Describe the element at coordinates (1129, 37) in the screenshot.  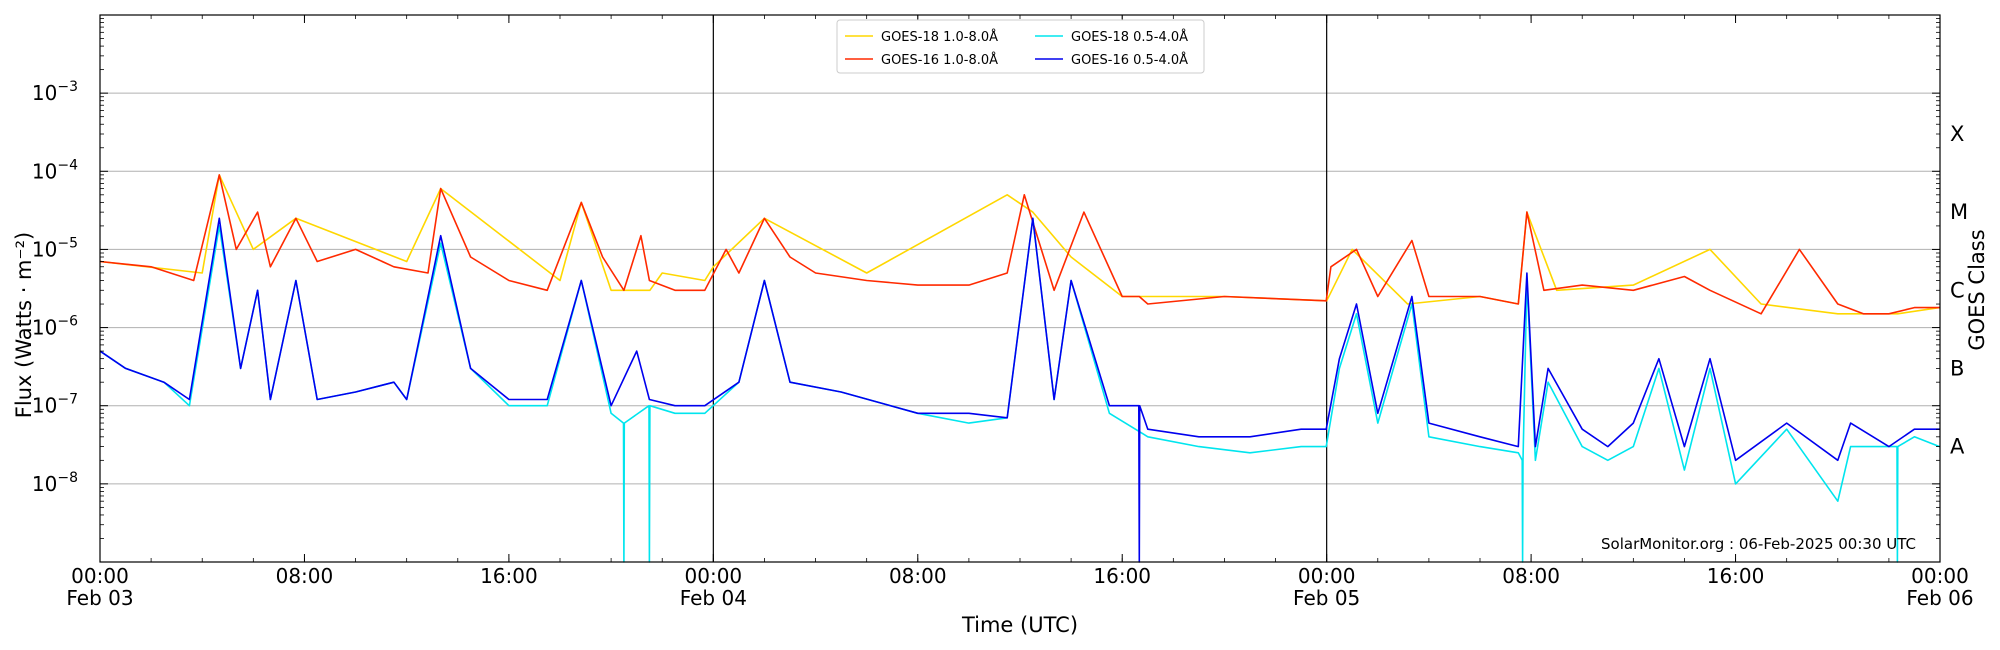
I see `legend-label: GOES-18 0.5-4.0Å` at that location.